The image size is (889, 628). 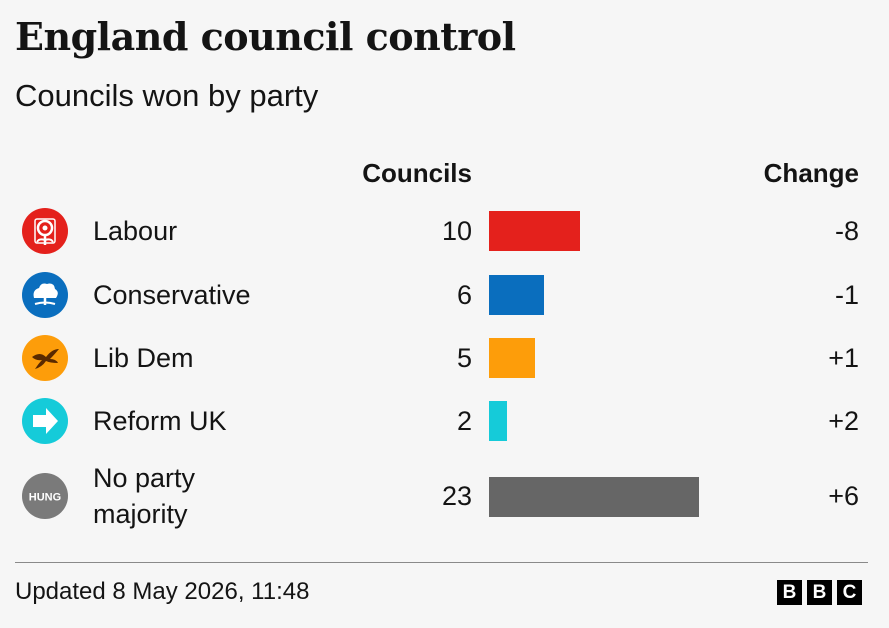 I want to click on councils-value: 2, so click(x=464, y=421).